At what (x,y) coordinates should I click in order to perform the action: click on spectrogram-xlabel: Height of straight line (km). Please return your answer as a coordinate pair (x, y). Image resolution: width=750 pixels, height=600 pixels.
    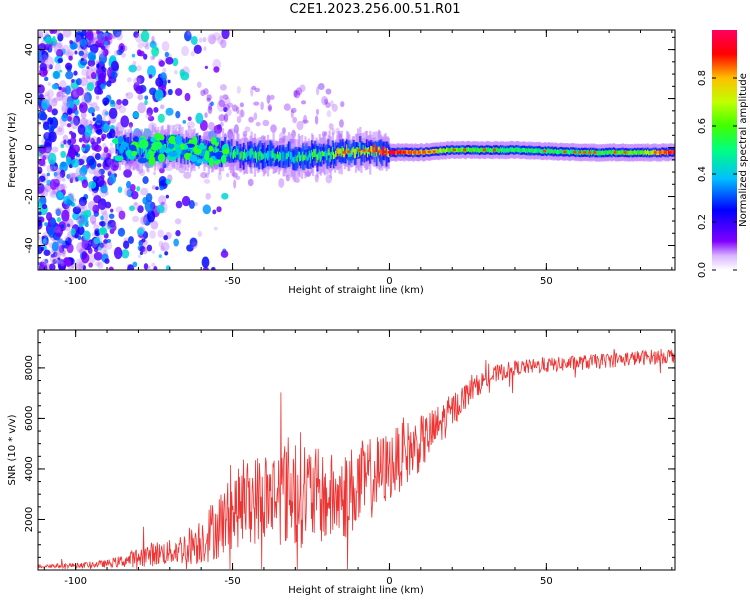
    Looking at the image, I should click on (356, 290).